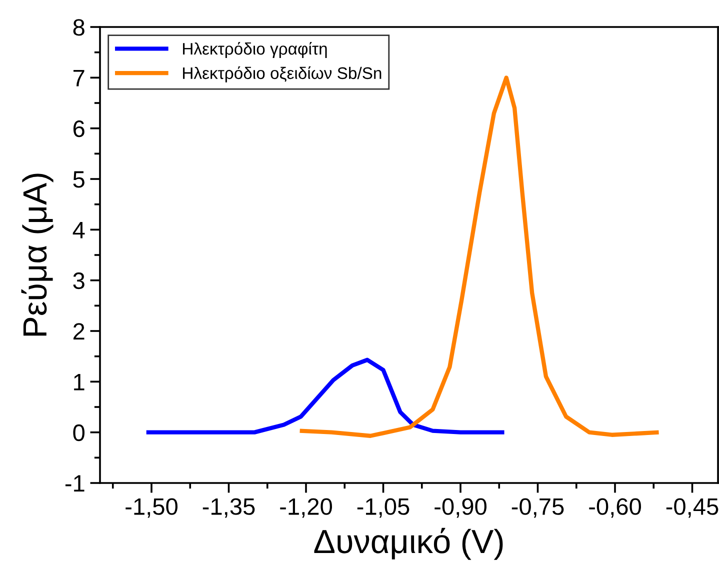  What do you see at coordinates (228, 508) in the screenshot?
I see `x-tick-label: -1,35` at bounding box center [228, 508].